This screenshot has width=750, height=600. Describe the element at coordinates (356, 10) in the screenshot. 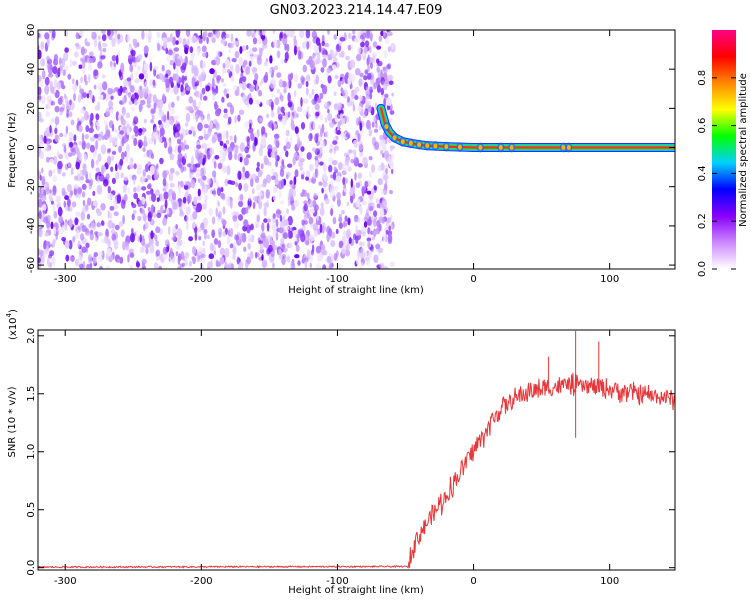

I see `chart-title: GN03.2023.214.14.47.E09` at that location.